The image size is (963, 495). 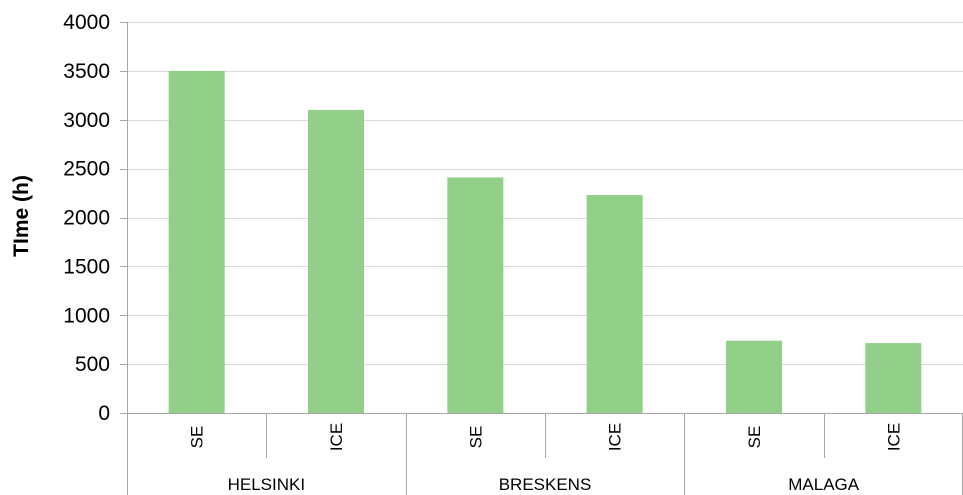 I want to click on group-label: HELSINKI, so click(x=266, y=484).